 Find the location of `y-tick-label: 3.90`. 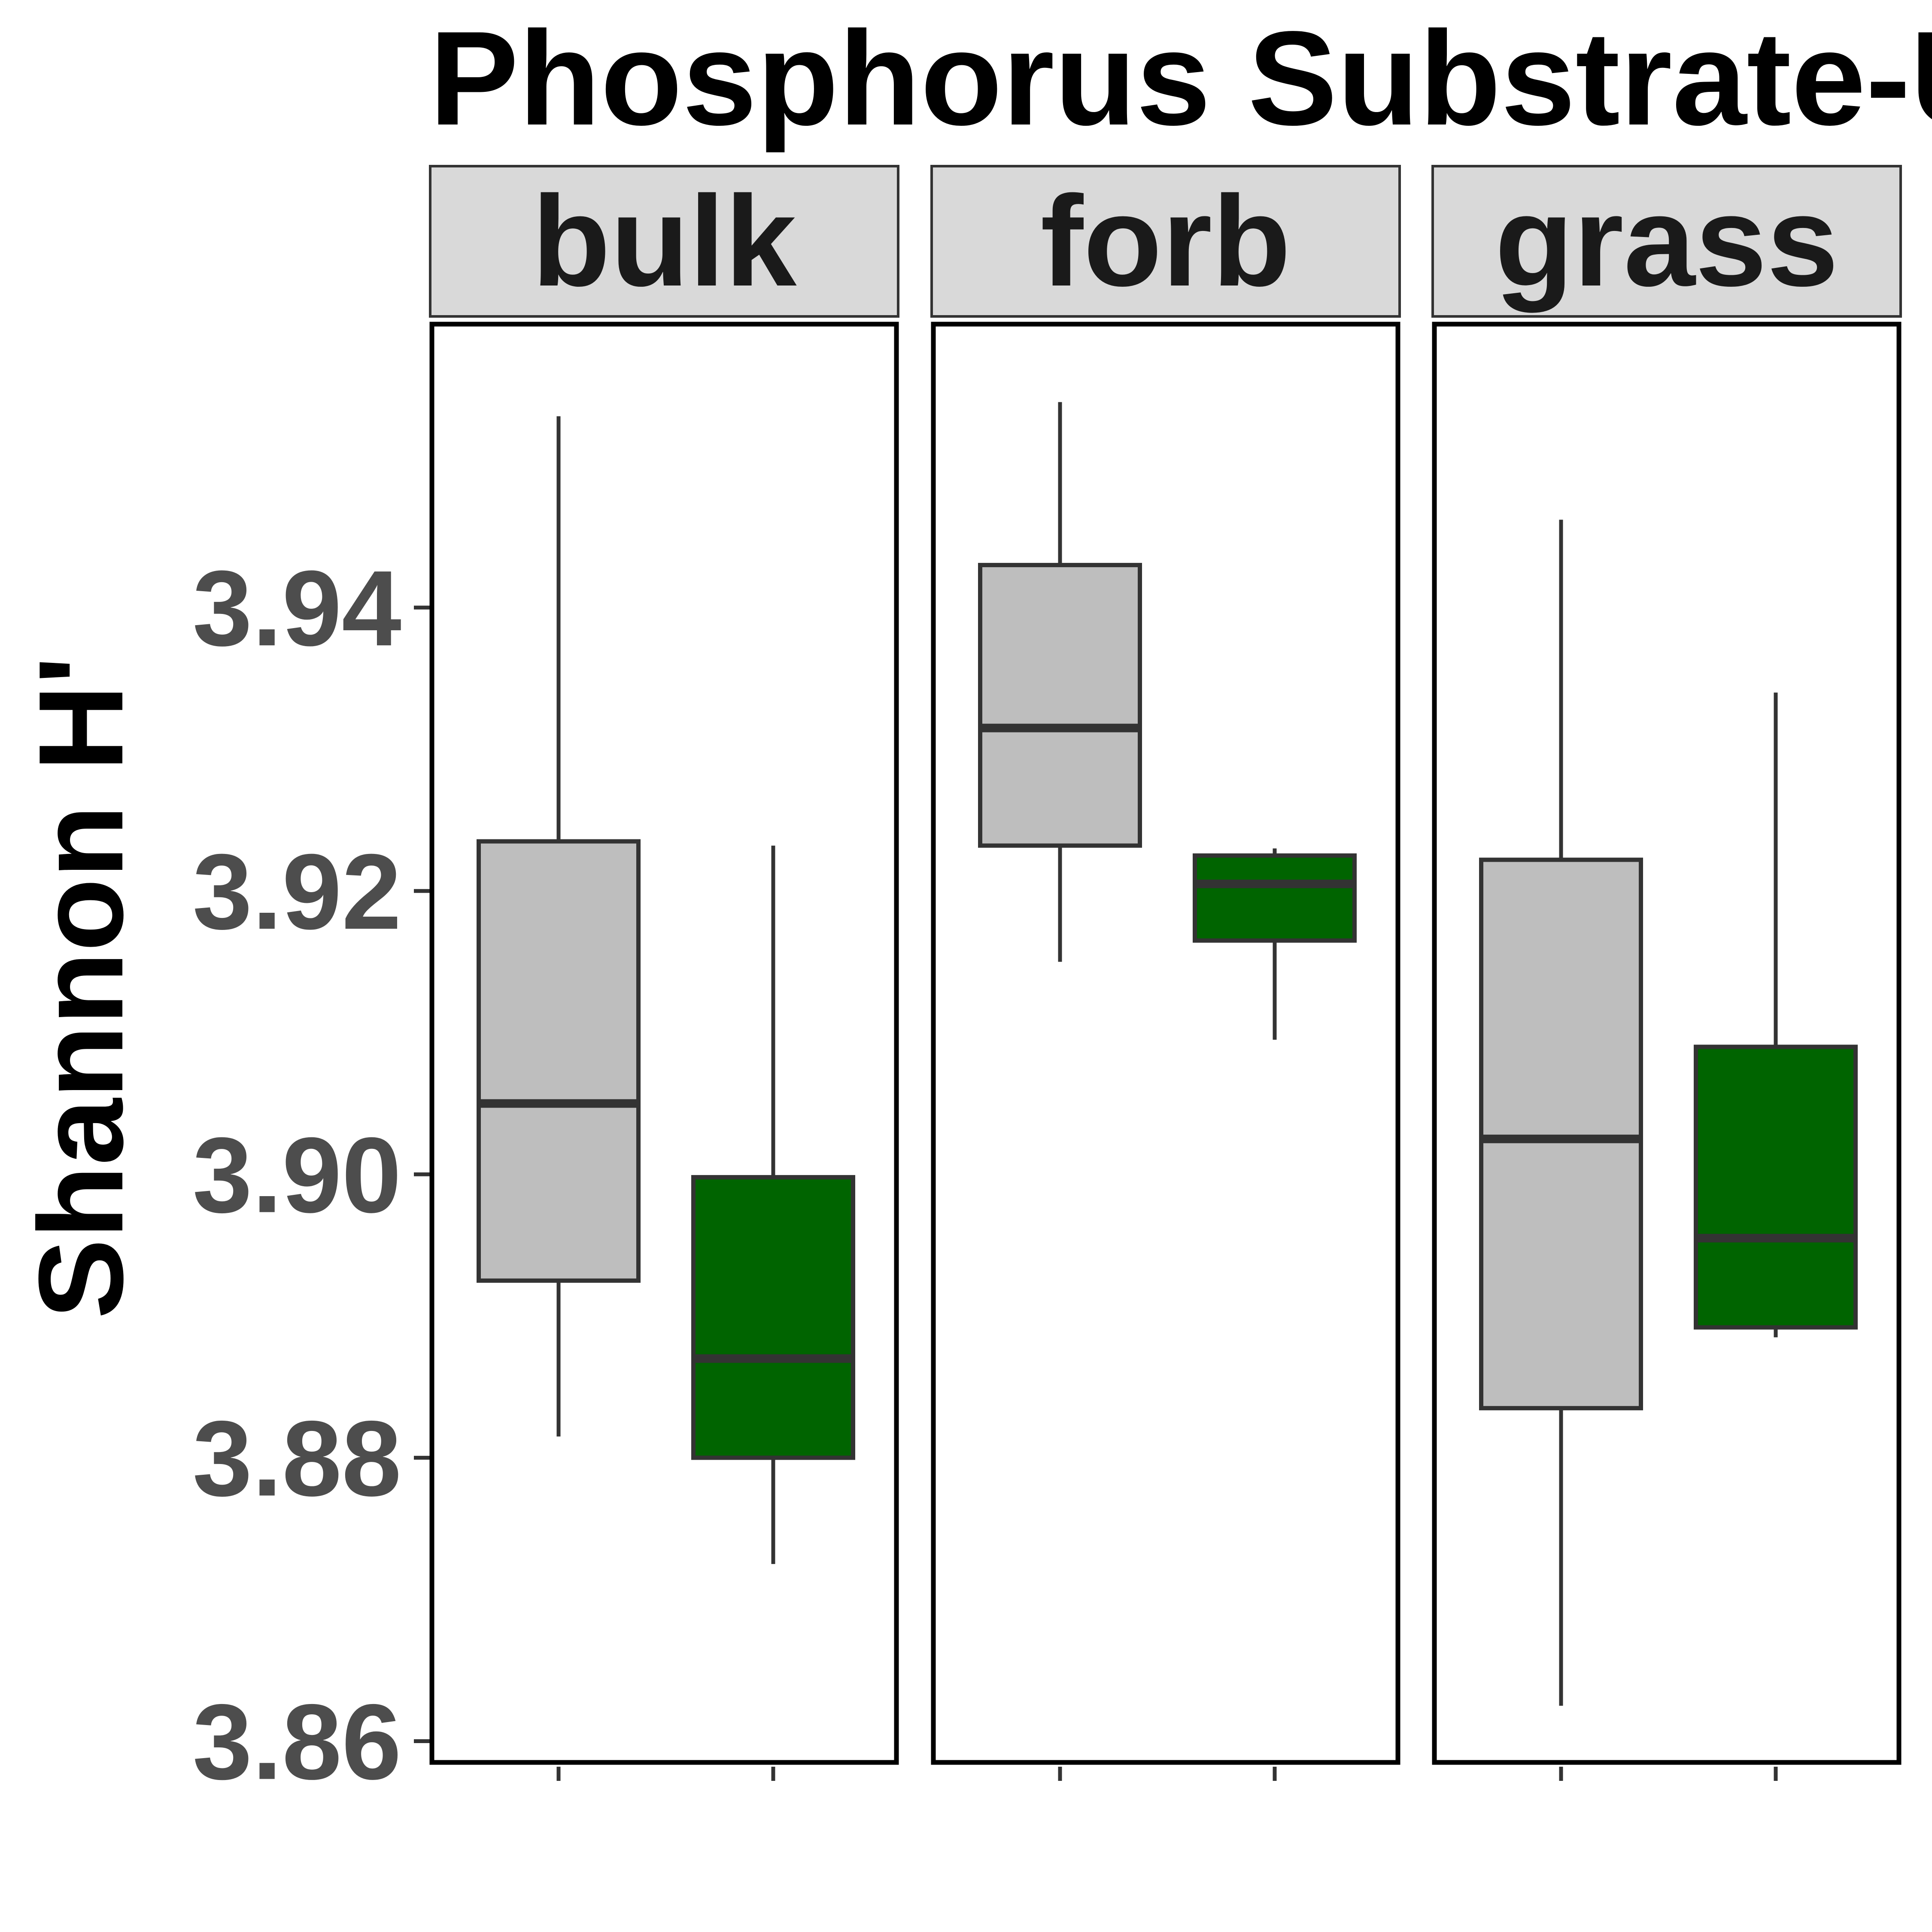

y-tick-label: 3.90 is located at coordinates (296, 1175).